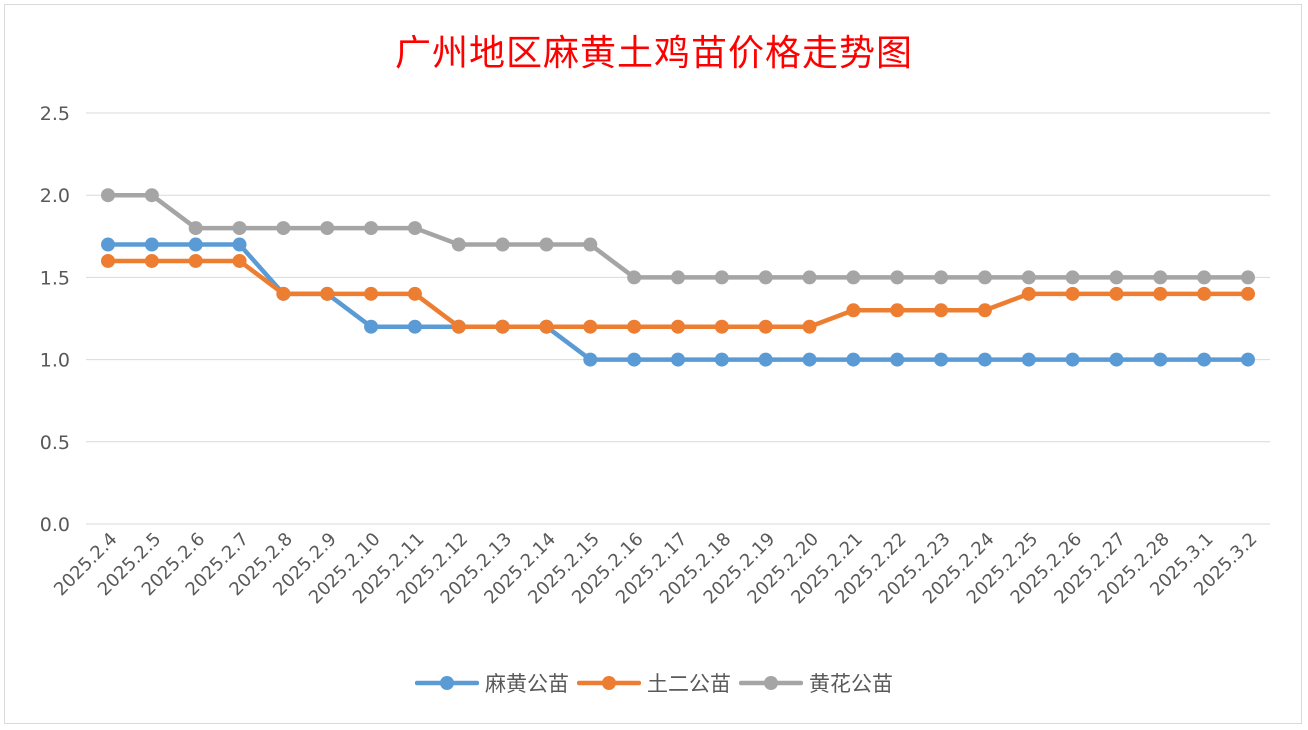 Image resolution: width=1308 pixels, height=730 pixels. I want to click on legend-item: 麻黄公苗, so click(492, 683).